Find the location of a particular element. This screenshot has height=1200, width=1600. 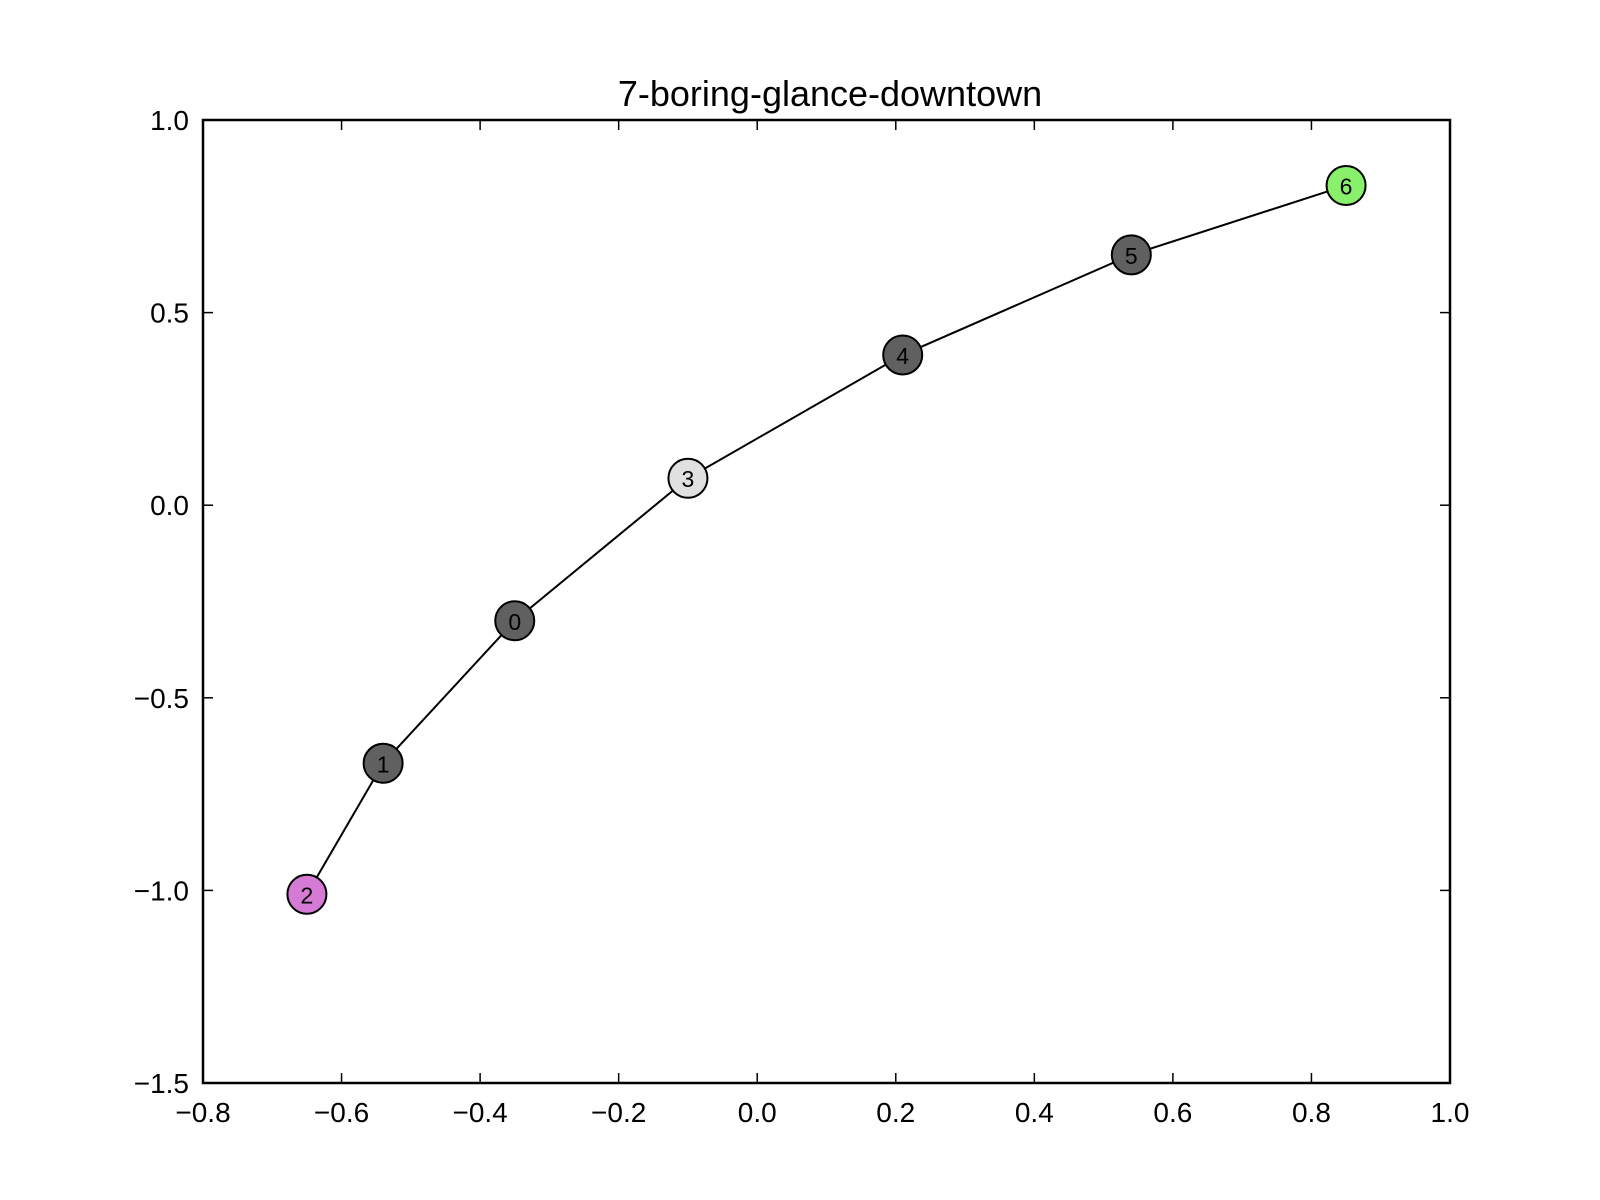

node-label: 5 is located at coordinates (1131, 256).